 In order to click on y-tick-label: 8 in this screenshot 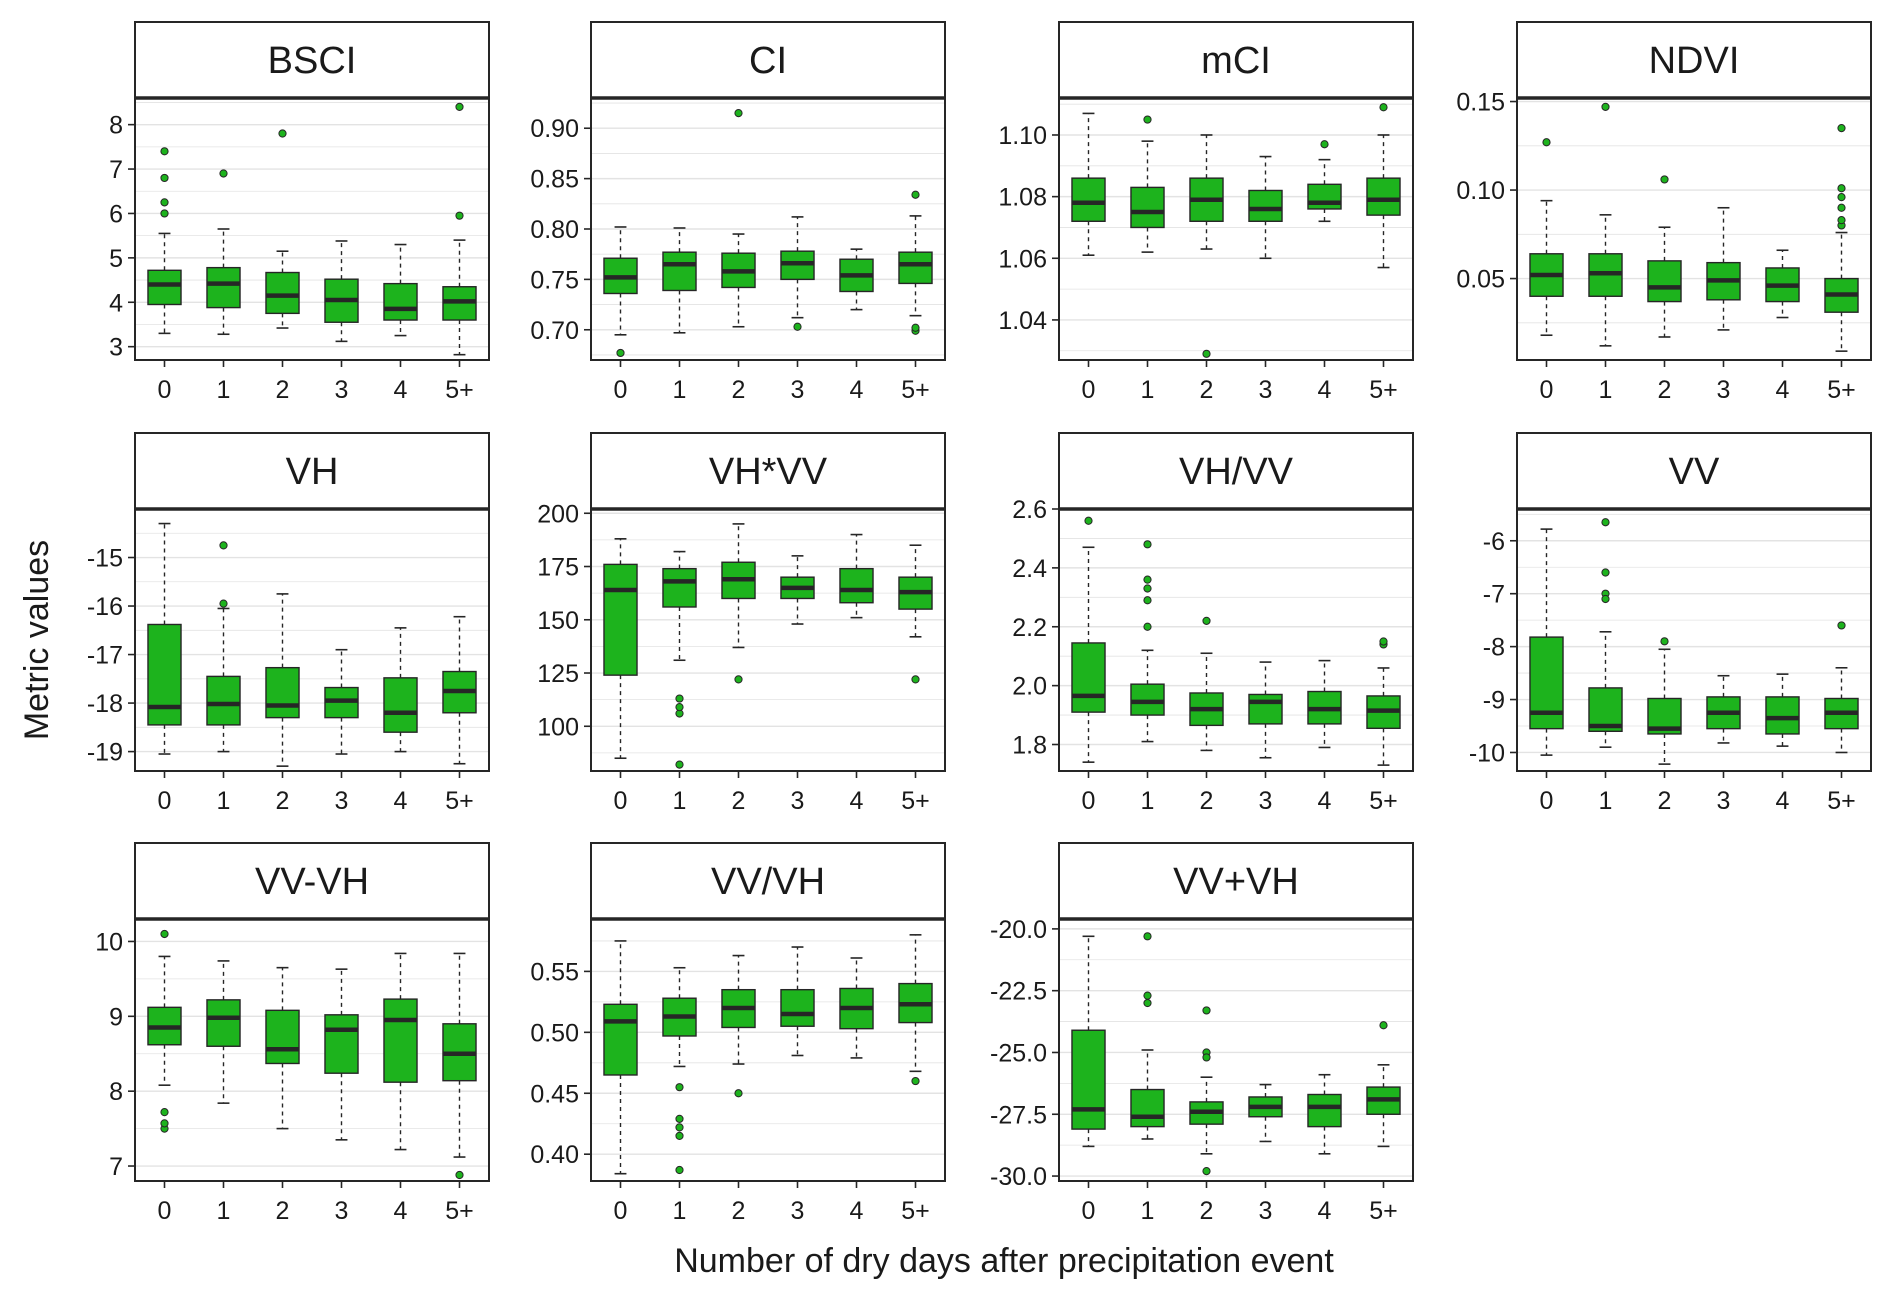, I will do `click(116, 1092)`.